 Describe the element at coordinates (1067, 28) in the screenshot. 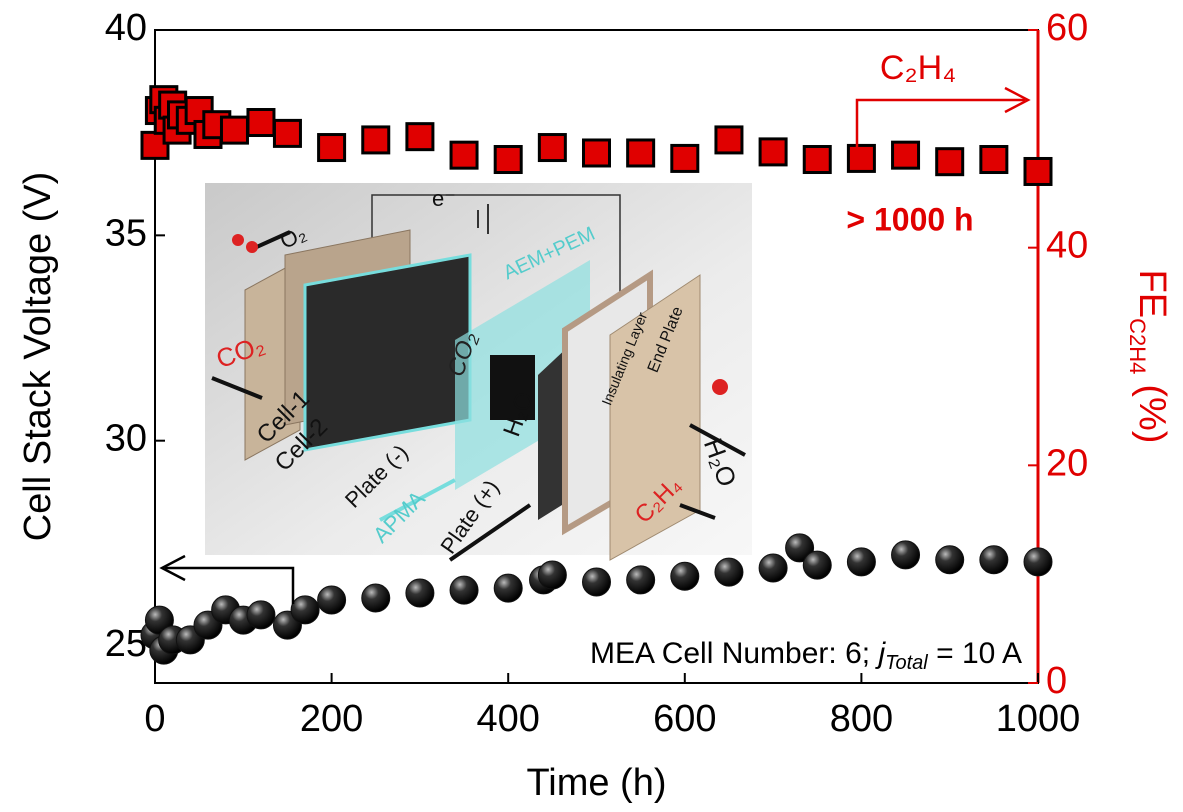

I see `y2-tick-label: 60` at that location.